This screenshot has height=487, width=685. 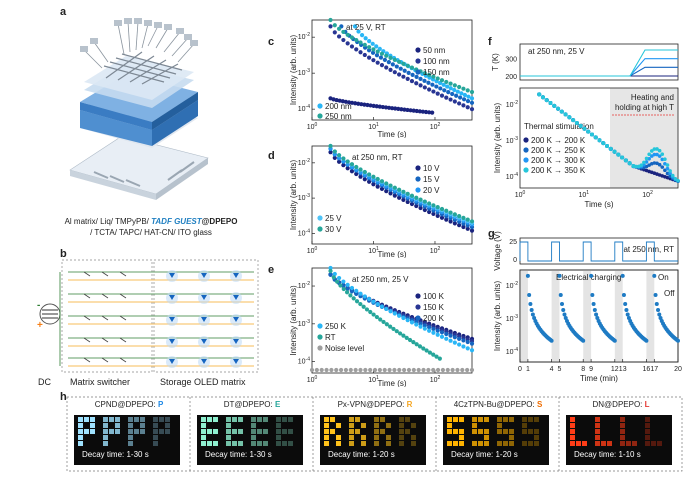 I want to click on legend-label: 150 nm, so click(x=436, y=72).